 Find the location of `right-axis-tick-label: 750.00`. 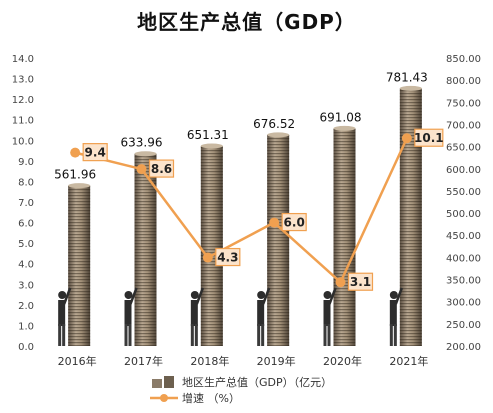

right-axis-tick-label: 750.00 is located at coordinates (463, 103).